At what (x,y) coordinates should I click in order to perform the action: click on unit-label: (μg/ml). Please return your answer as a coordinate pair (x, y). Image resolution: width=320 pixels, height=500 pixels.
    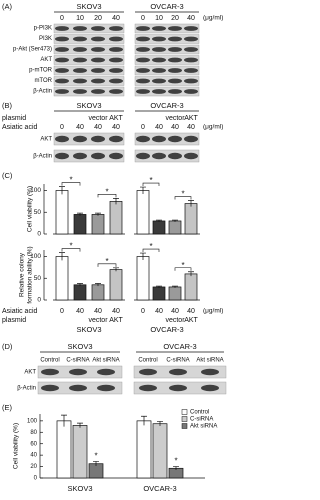
    Looking at the image, I should click on (213, 18).